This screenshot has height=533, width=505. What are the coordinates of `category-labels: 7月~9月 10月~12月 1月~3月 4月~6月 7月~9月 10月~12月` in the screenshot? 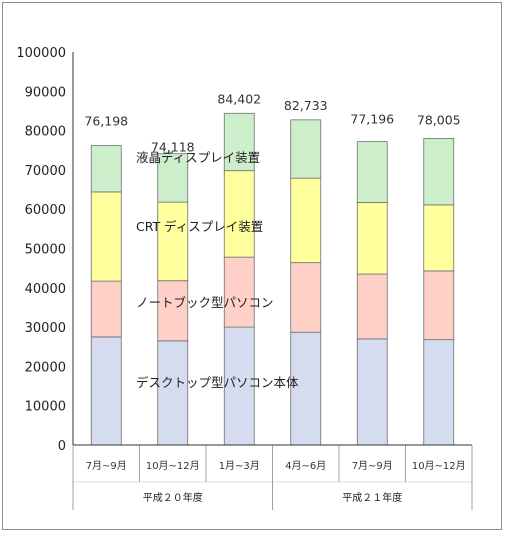 It's located at (276, 466).